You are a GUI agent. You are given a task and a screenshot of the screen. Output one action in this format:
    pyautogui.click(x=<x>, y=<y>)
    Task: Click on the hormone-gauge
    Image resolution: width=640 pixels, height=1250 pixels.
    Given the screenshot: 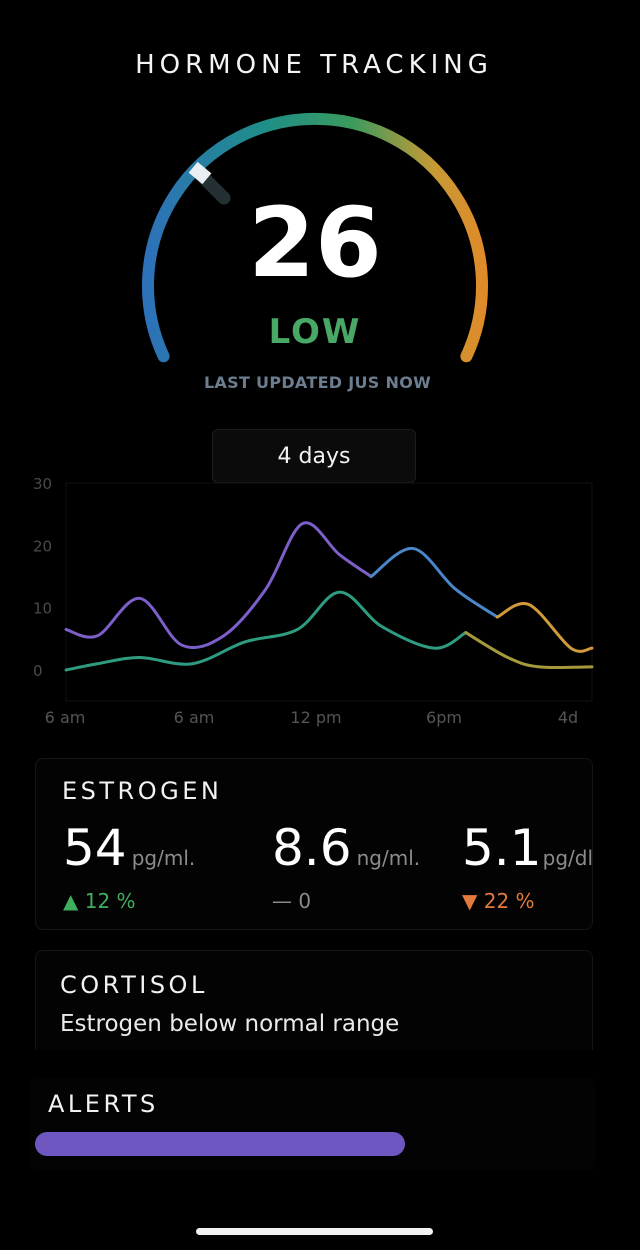 What is the action you would take?
    pyautogui.click(x=315, y=237)
    